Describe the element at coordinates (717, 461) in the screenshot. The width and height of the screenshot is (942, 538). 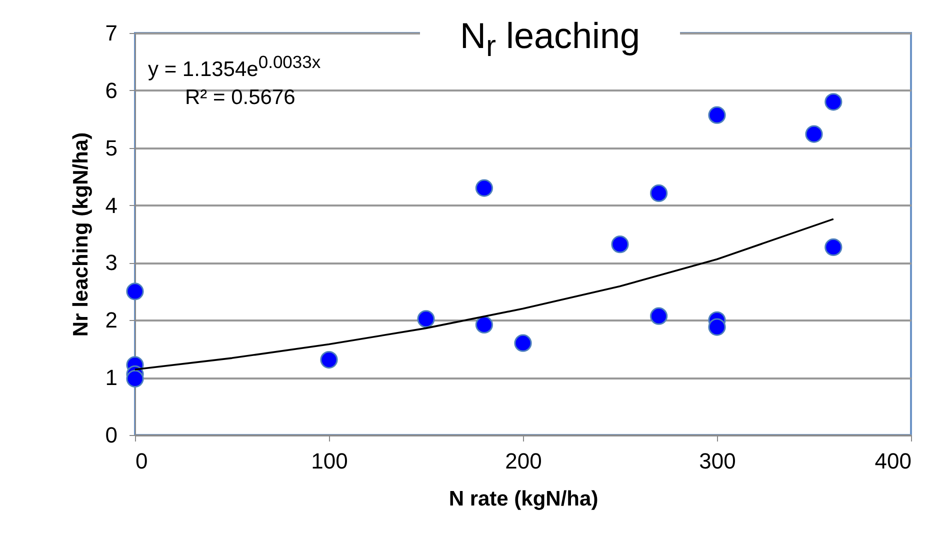
I see `x-tick-label: 300` at that location.